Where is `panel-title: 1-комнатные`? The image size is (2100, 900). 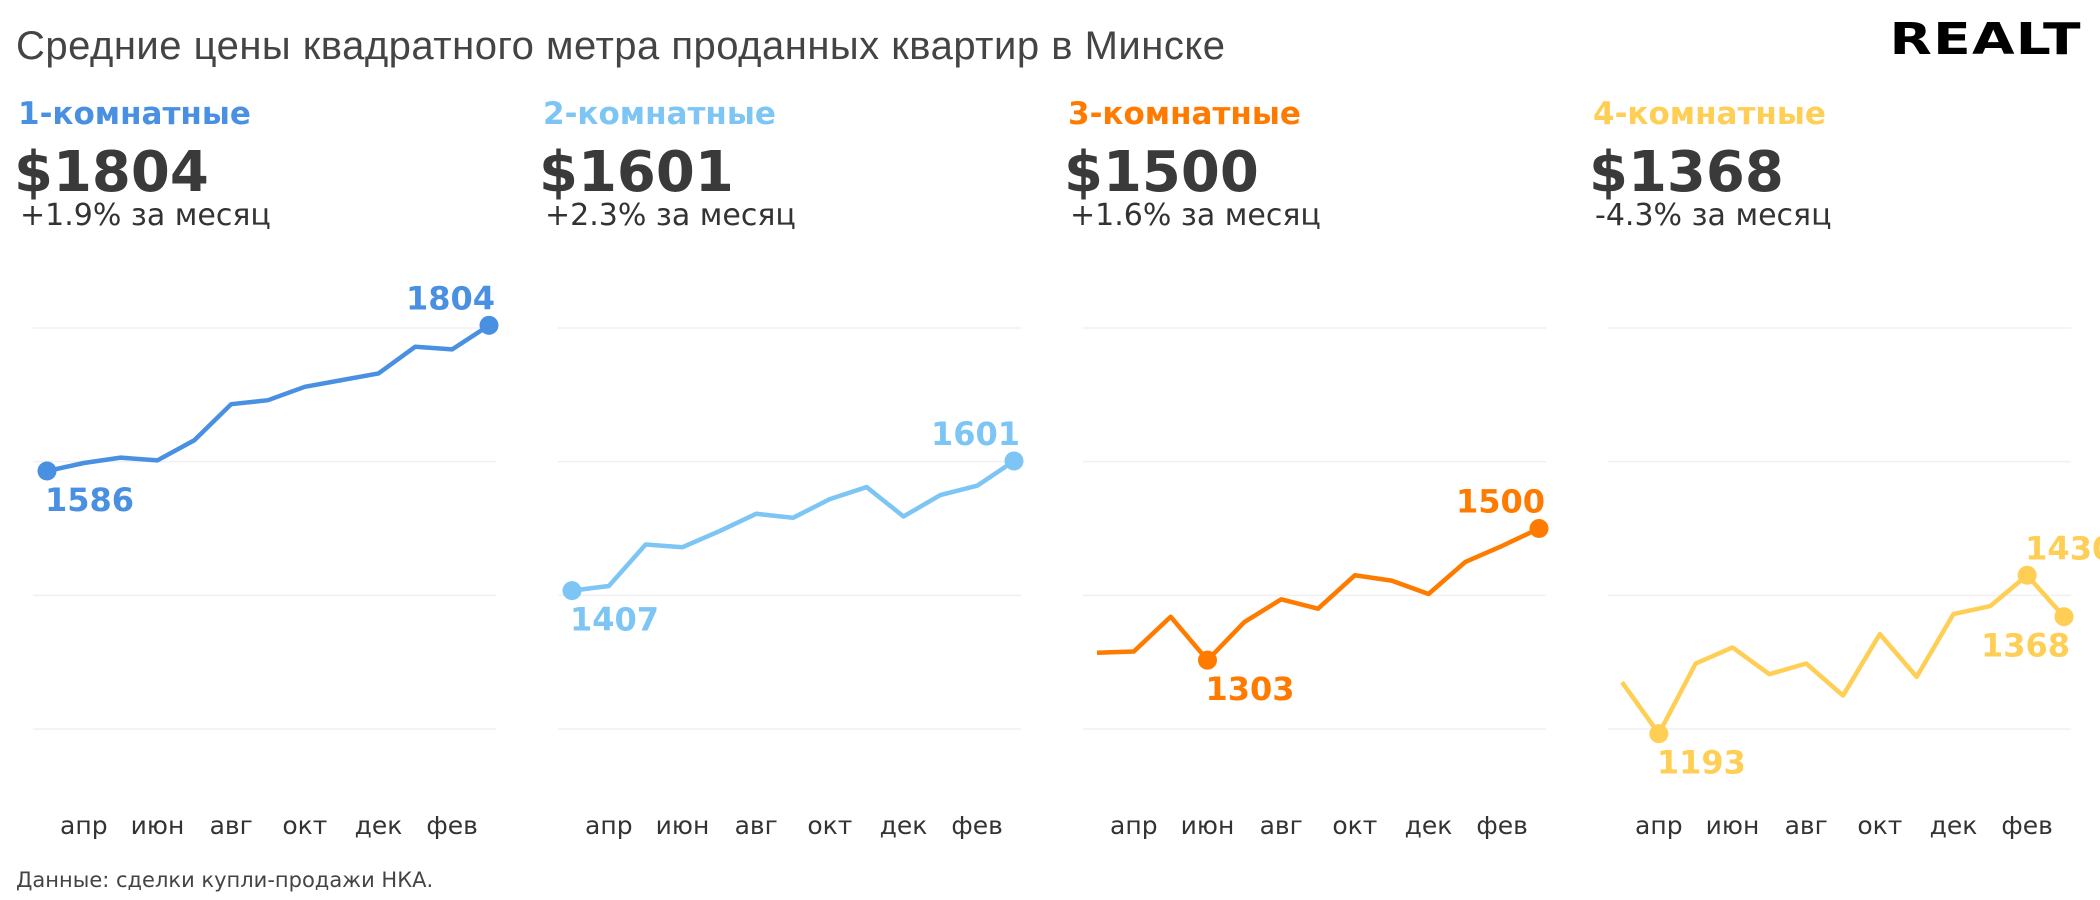 panel-title: 1-комнатные is located at coordinates (134, 114).